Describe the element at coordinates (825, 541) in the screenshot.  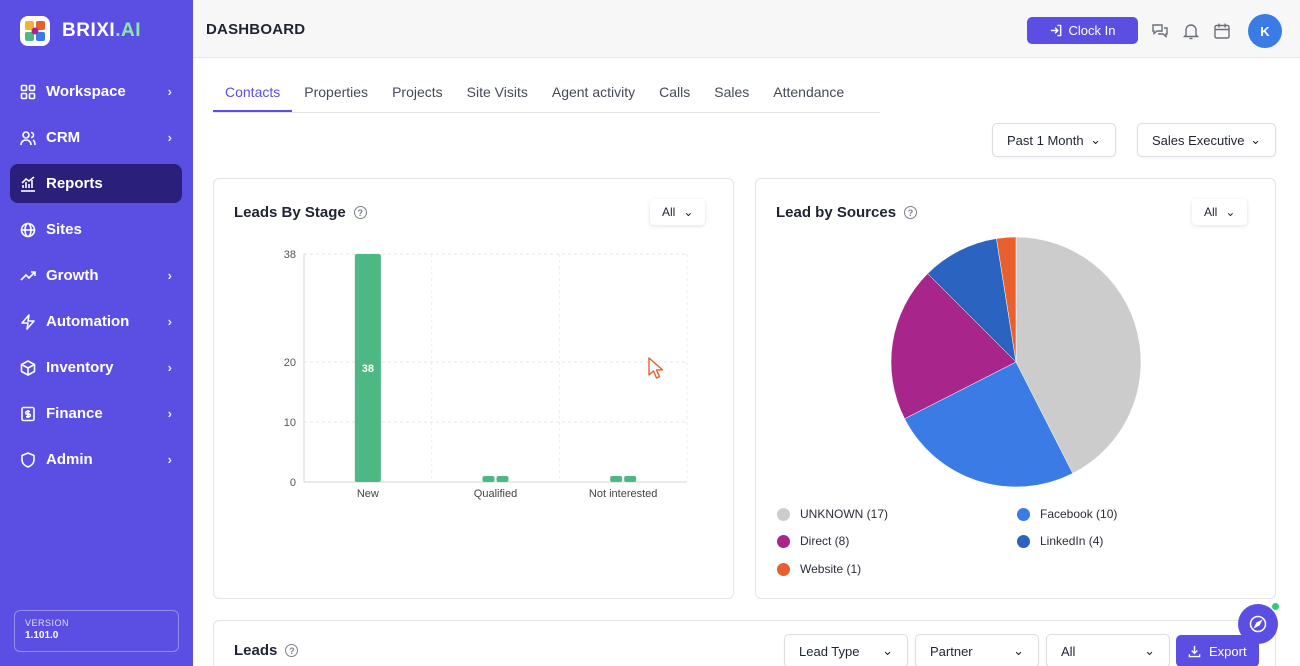
I see `legend-label: Direct (8)` at that location.